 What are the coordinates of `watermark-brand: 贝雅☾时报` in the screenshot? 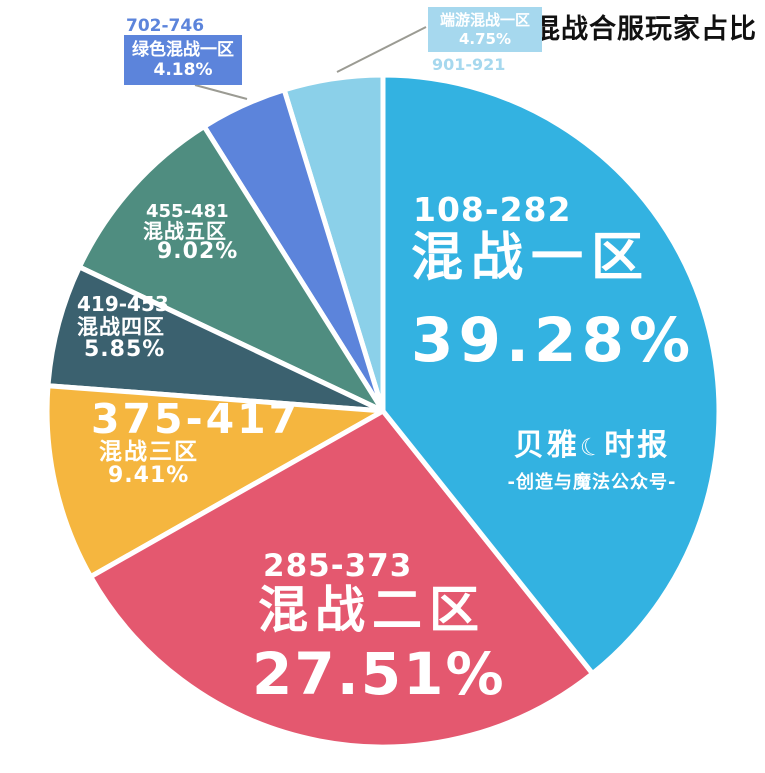 It's located at (592, 446).